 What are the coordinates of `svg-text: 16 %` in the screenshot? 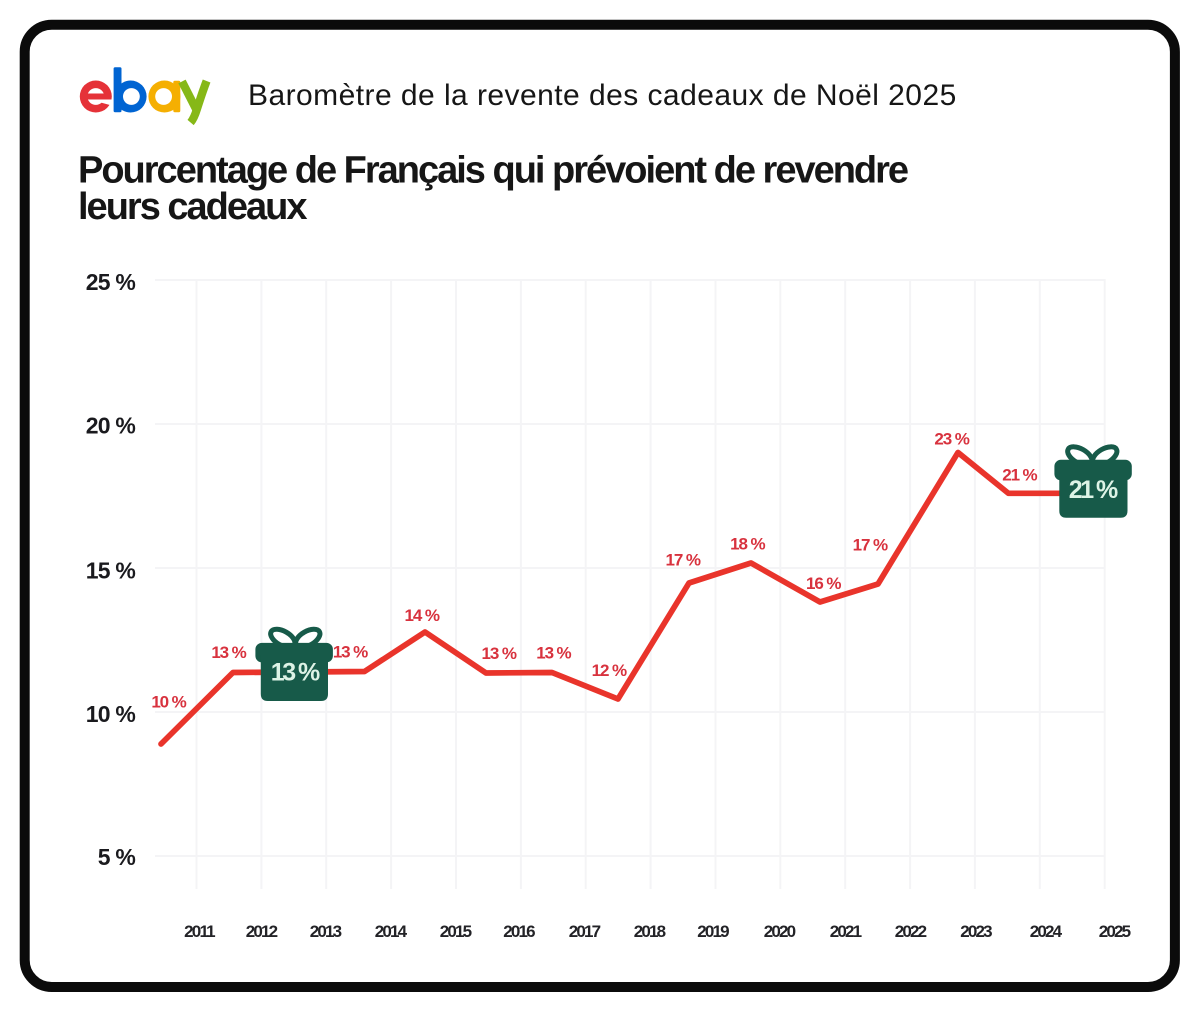 It's located at (823, 583).